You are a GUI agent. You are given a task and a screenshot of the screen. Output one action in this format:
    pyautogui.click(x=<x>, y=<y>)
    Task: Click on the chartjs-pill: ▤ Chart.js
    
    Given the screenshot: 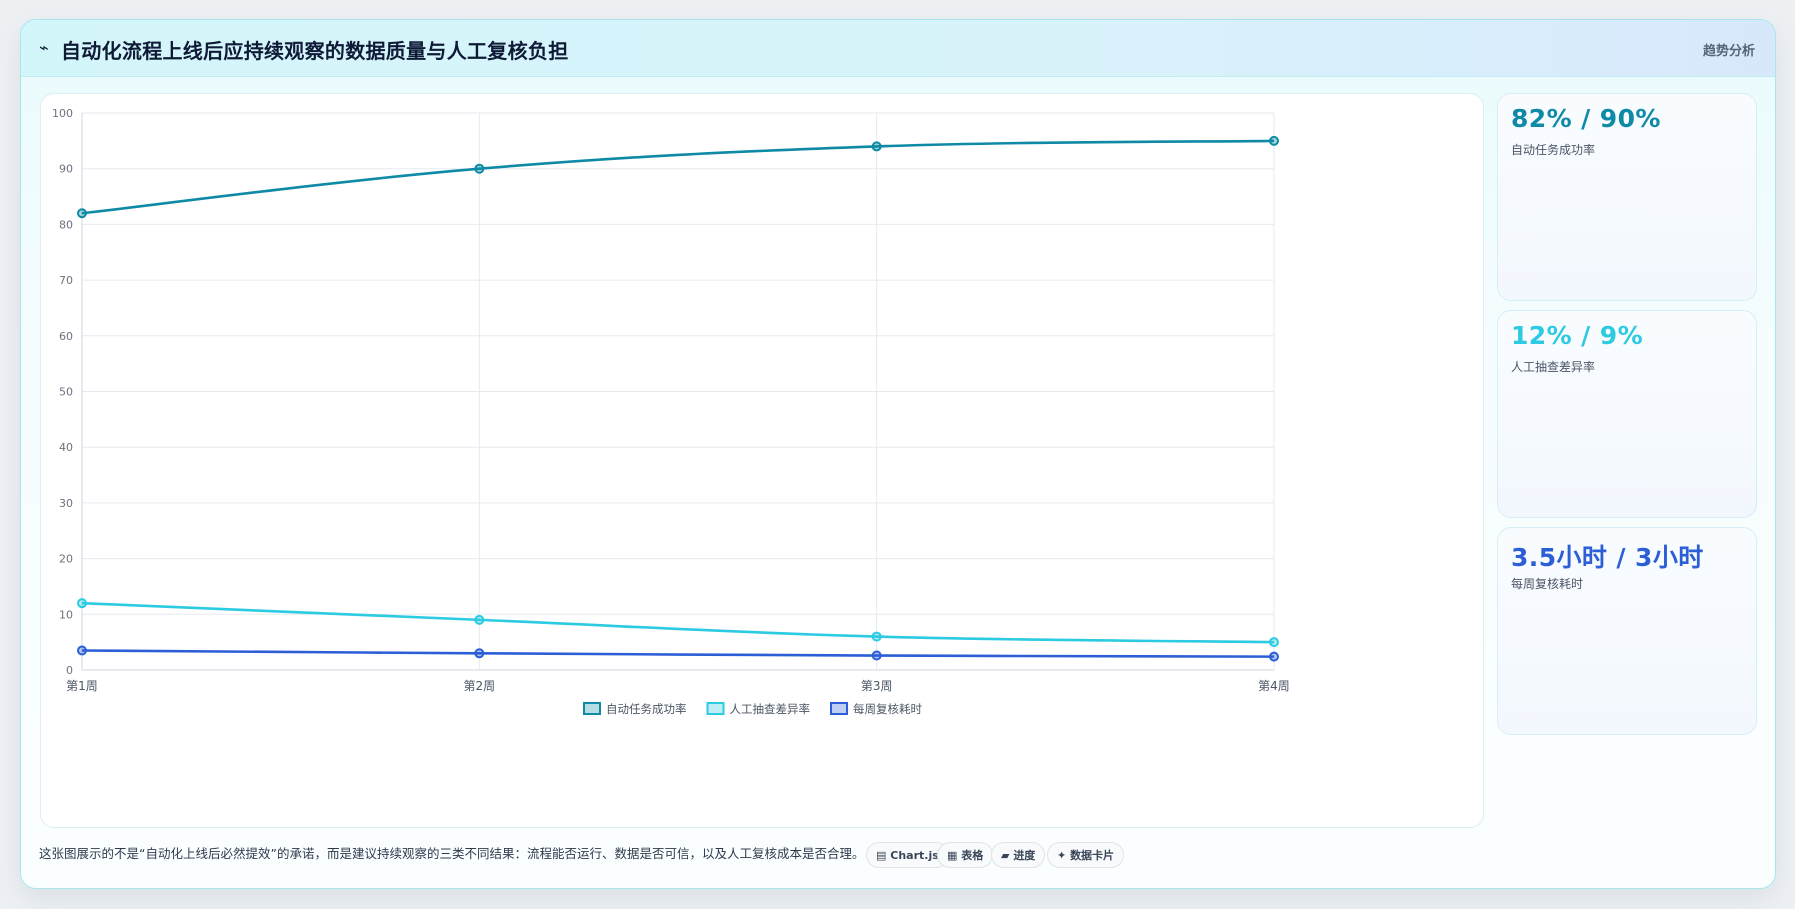 What is the action you would take?
    pyautogui.click(x=907, y=855)
    